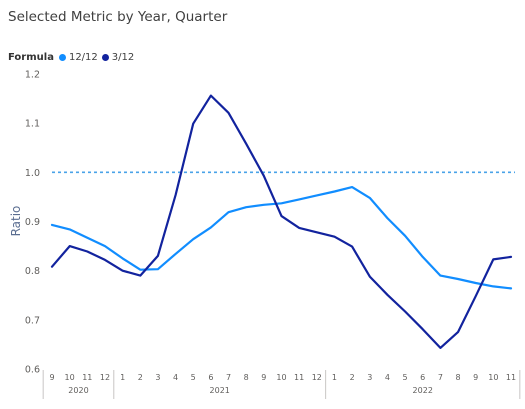 The width and height of the screenshot is (525, 409). I want to click on legend-item-series-1: 12/12, so click(78, 57).